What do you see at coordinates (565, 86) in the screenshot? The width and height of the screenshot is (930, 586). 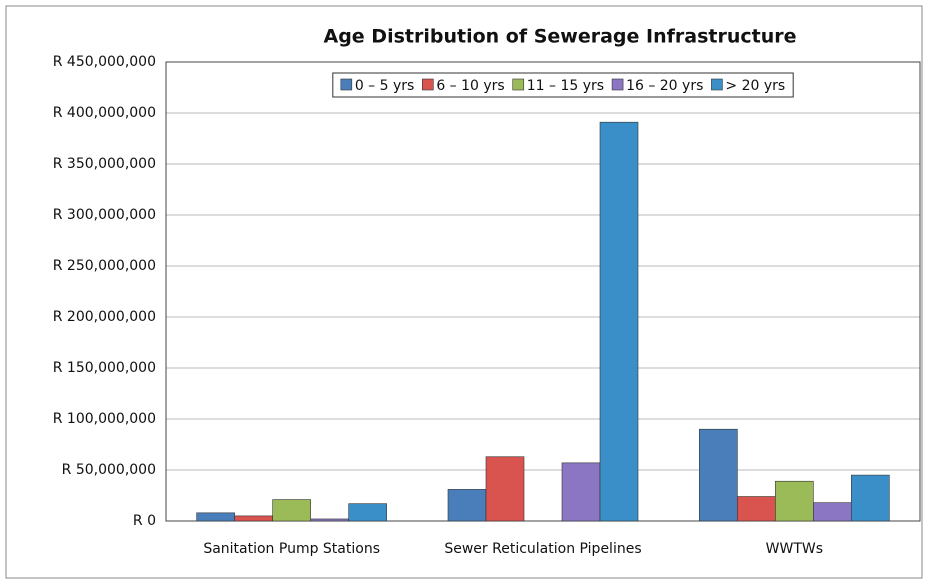 I see `legend-label: 11 – 15 yrs` at bounding box center [565, 86].